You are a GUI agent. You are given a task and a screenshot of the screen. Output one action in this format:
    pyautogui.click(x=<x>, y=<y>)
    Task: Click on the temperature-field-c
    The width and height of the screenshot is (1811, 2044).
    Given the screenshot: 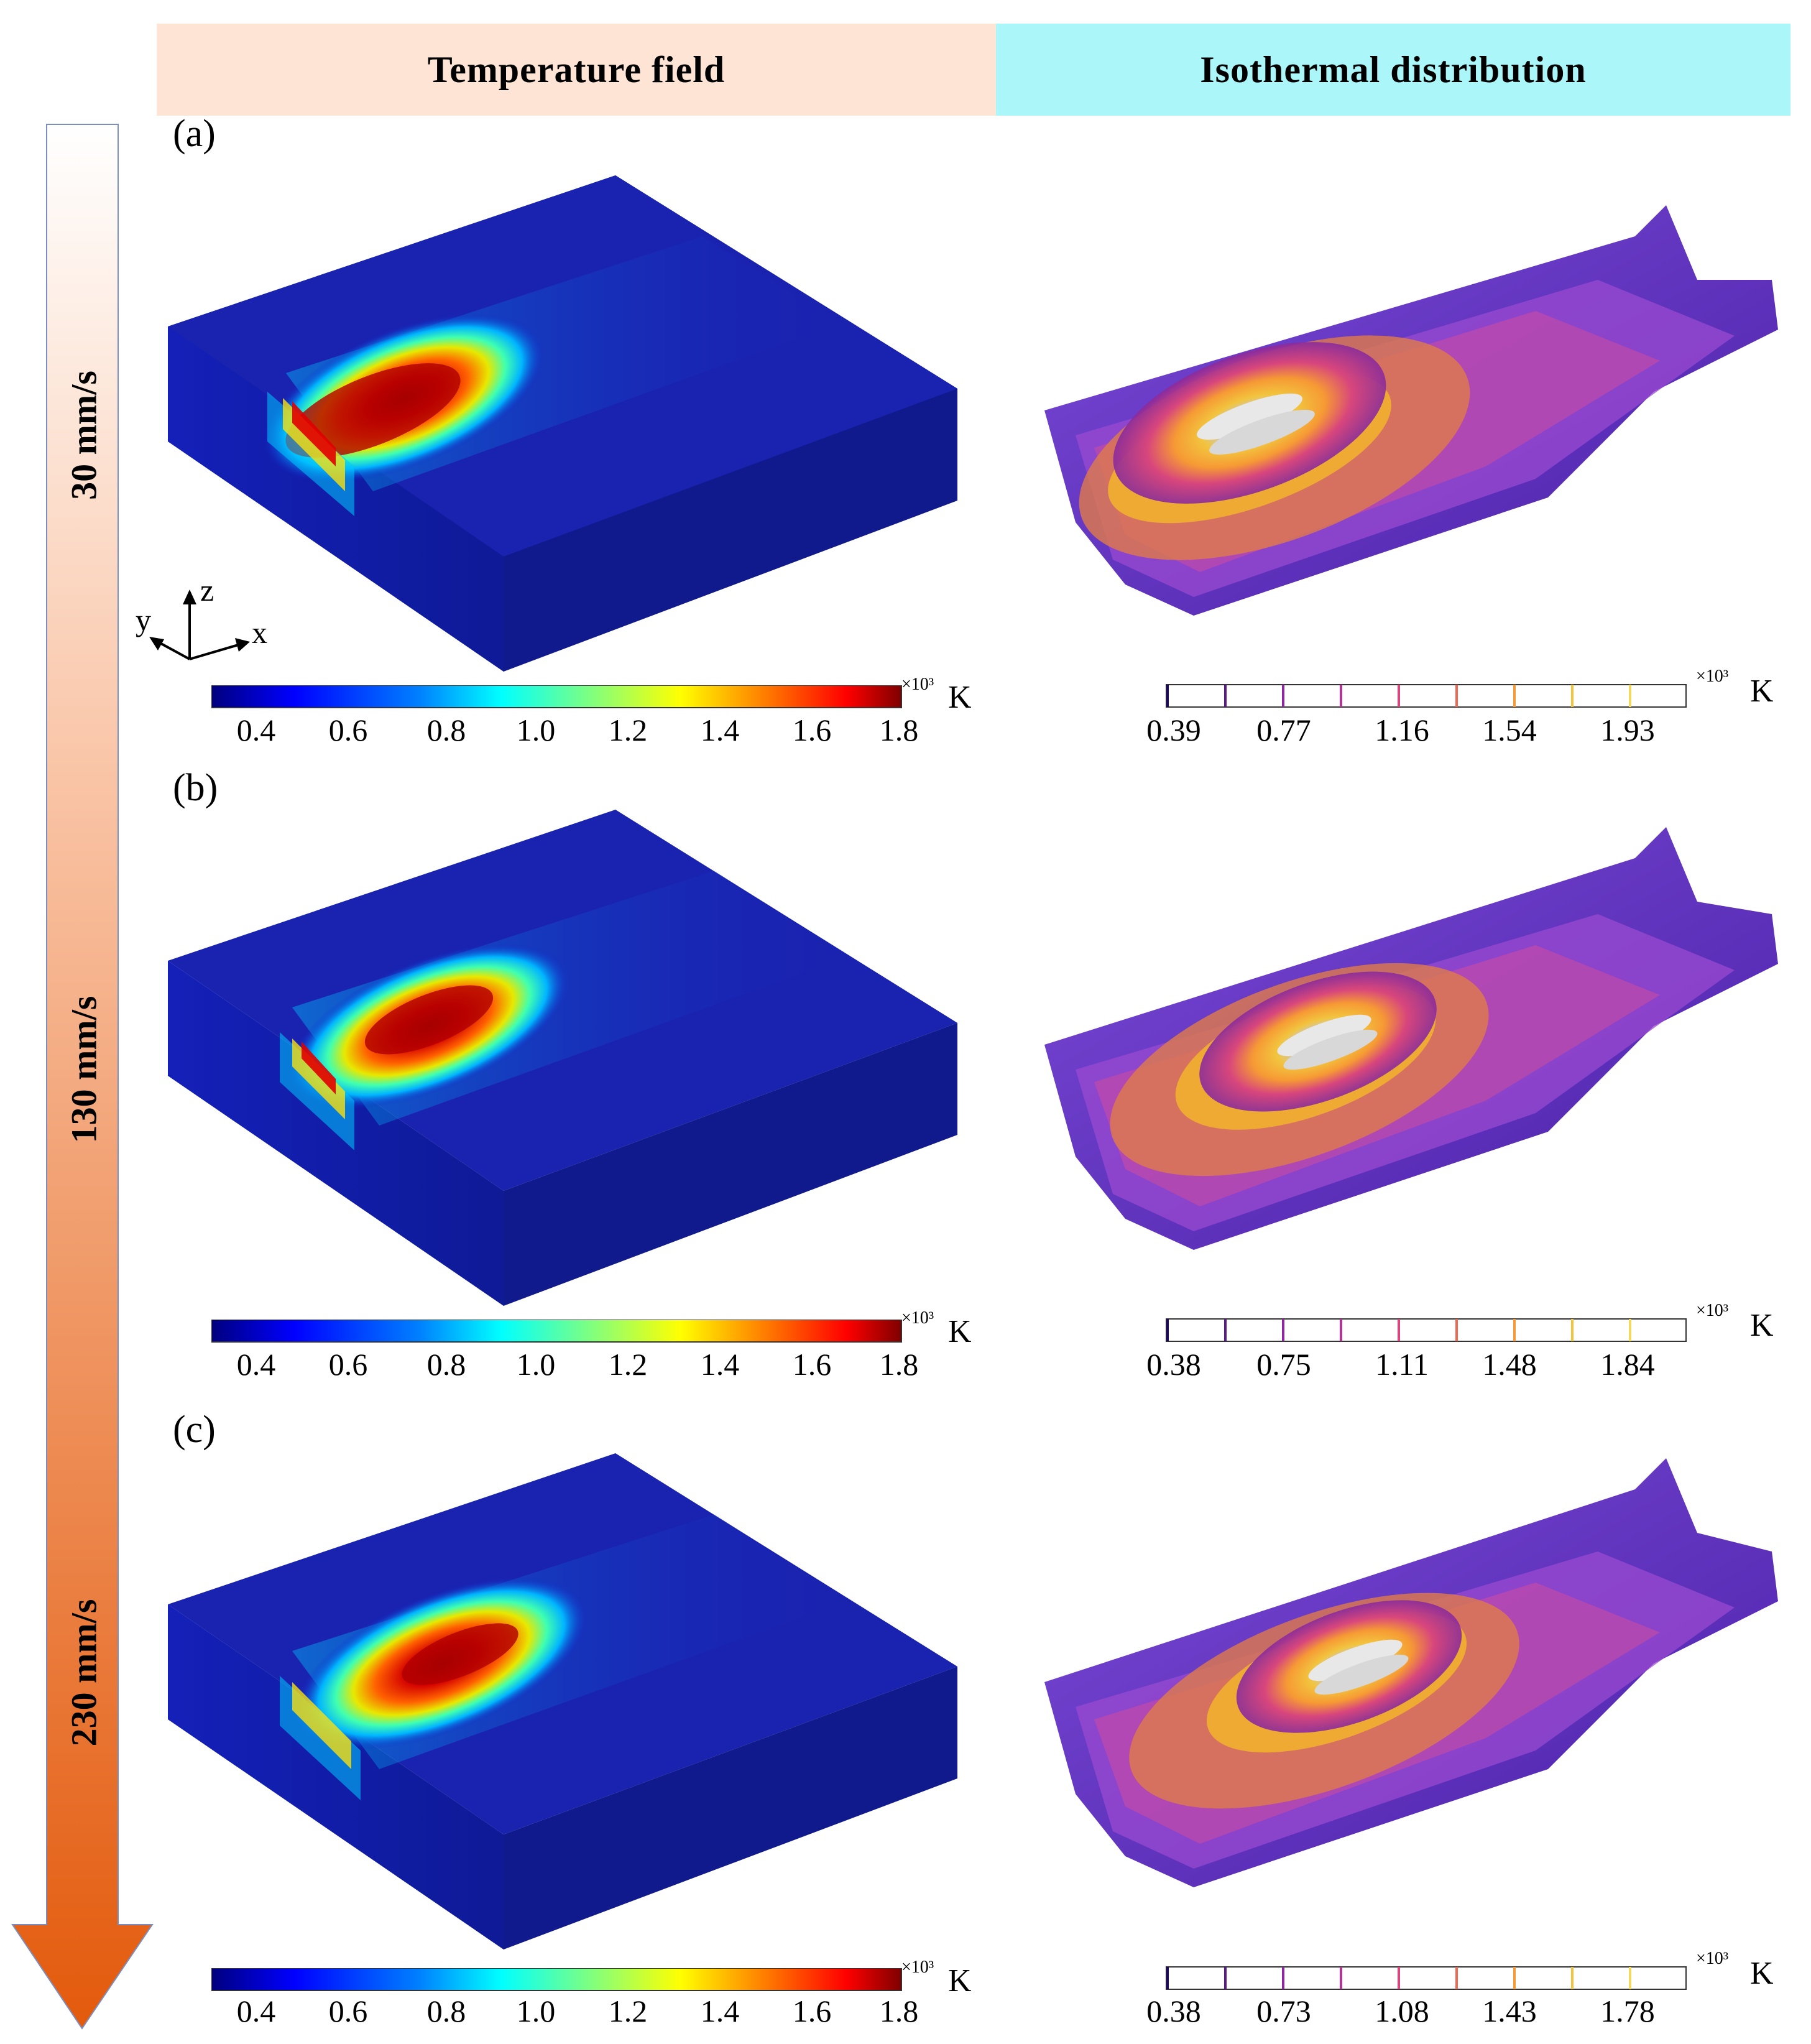 What is the action you would take?
    pyautogui.click(x=562, y=1701)
    